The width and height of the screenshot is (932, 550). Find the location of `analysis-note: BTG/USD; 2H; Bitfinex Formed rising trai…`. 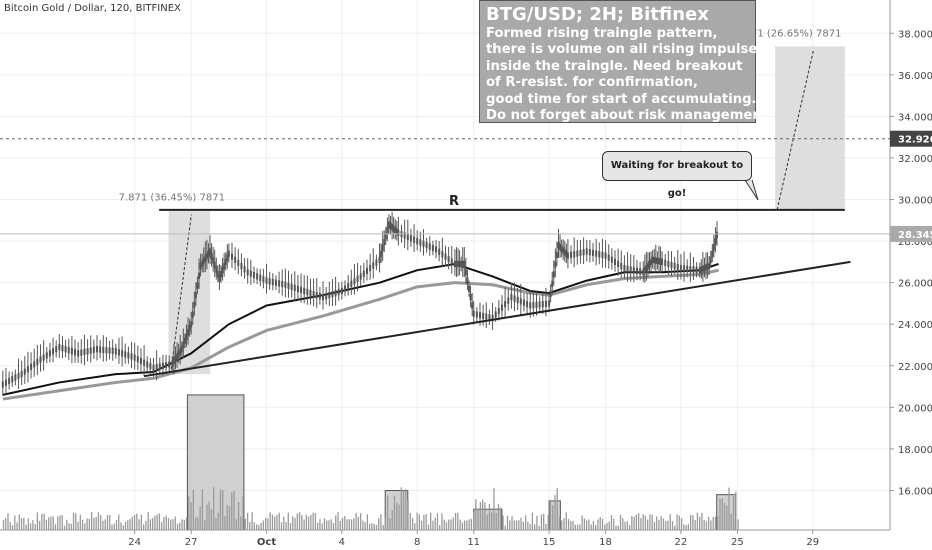

analysis-note: BTG/USD; 2H; Bitfinex Formed rising trai… is located at coordinates (626, 61).